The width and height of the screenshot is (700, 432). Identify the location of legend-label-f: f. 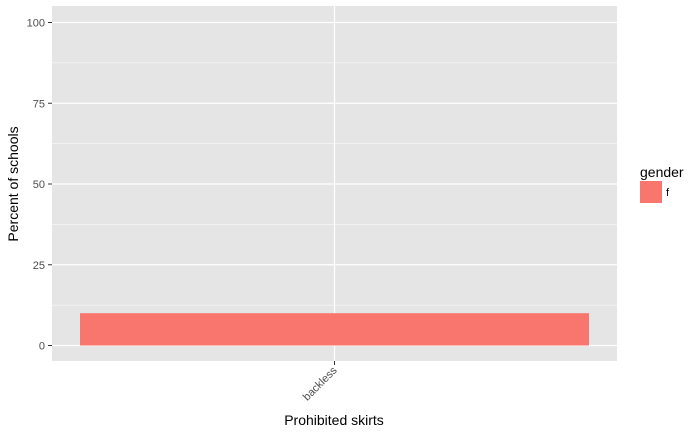
(668, 193).